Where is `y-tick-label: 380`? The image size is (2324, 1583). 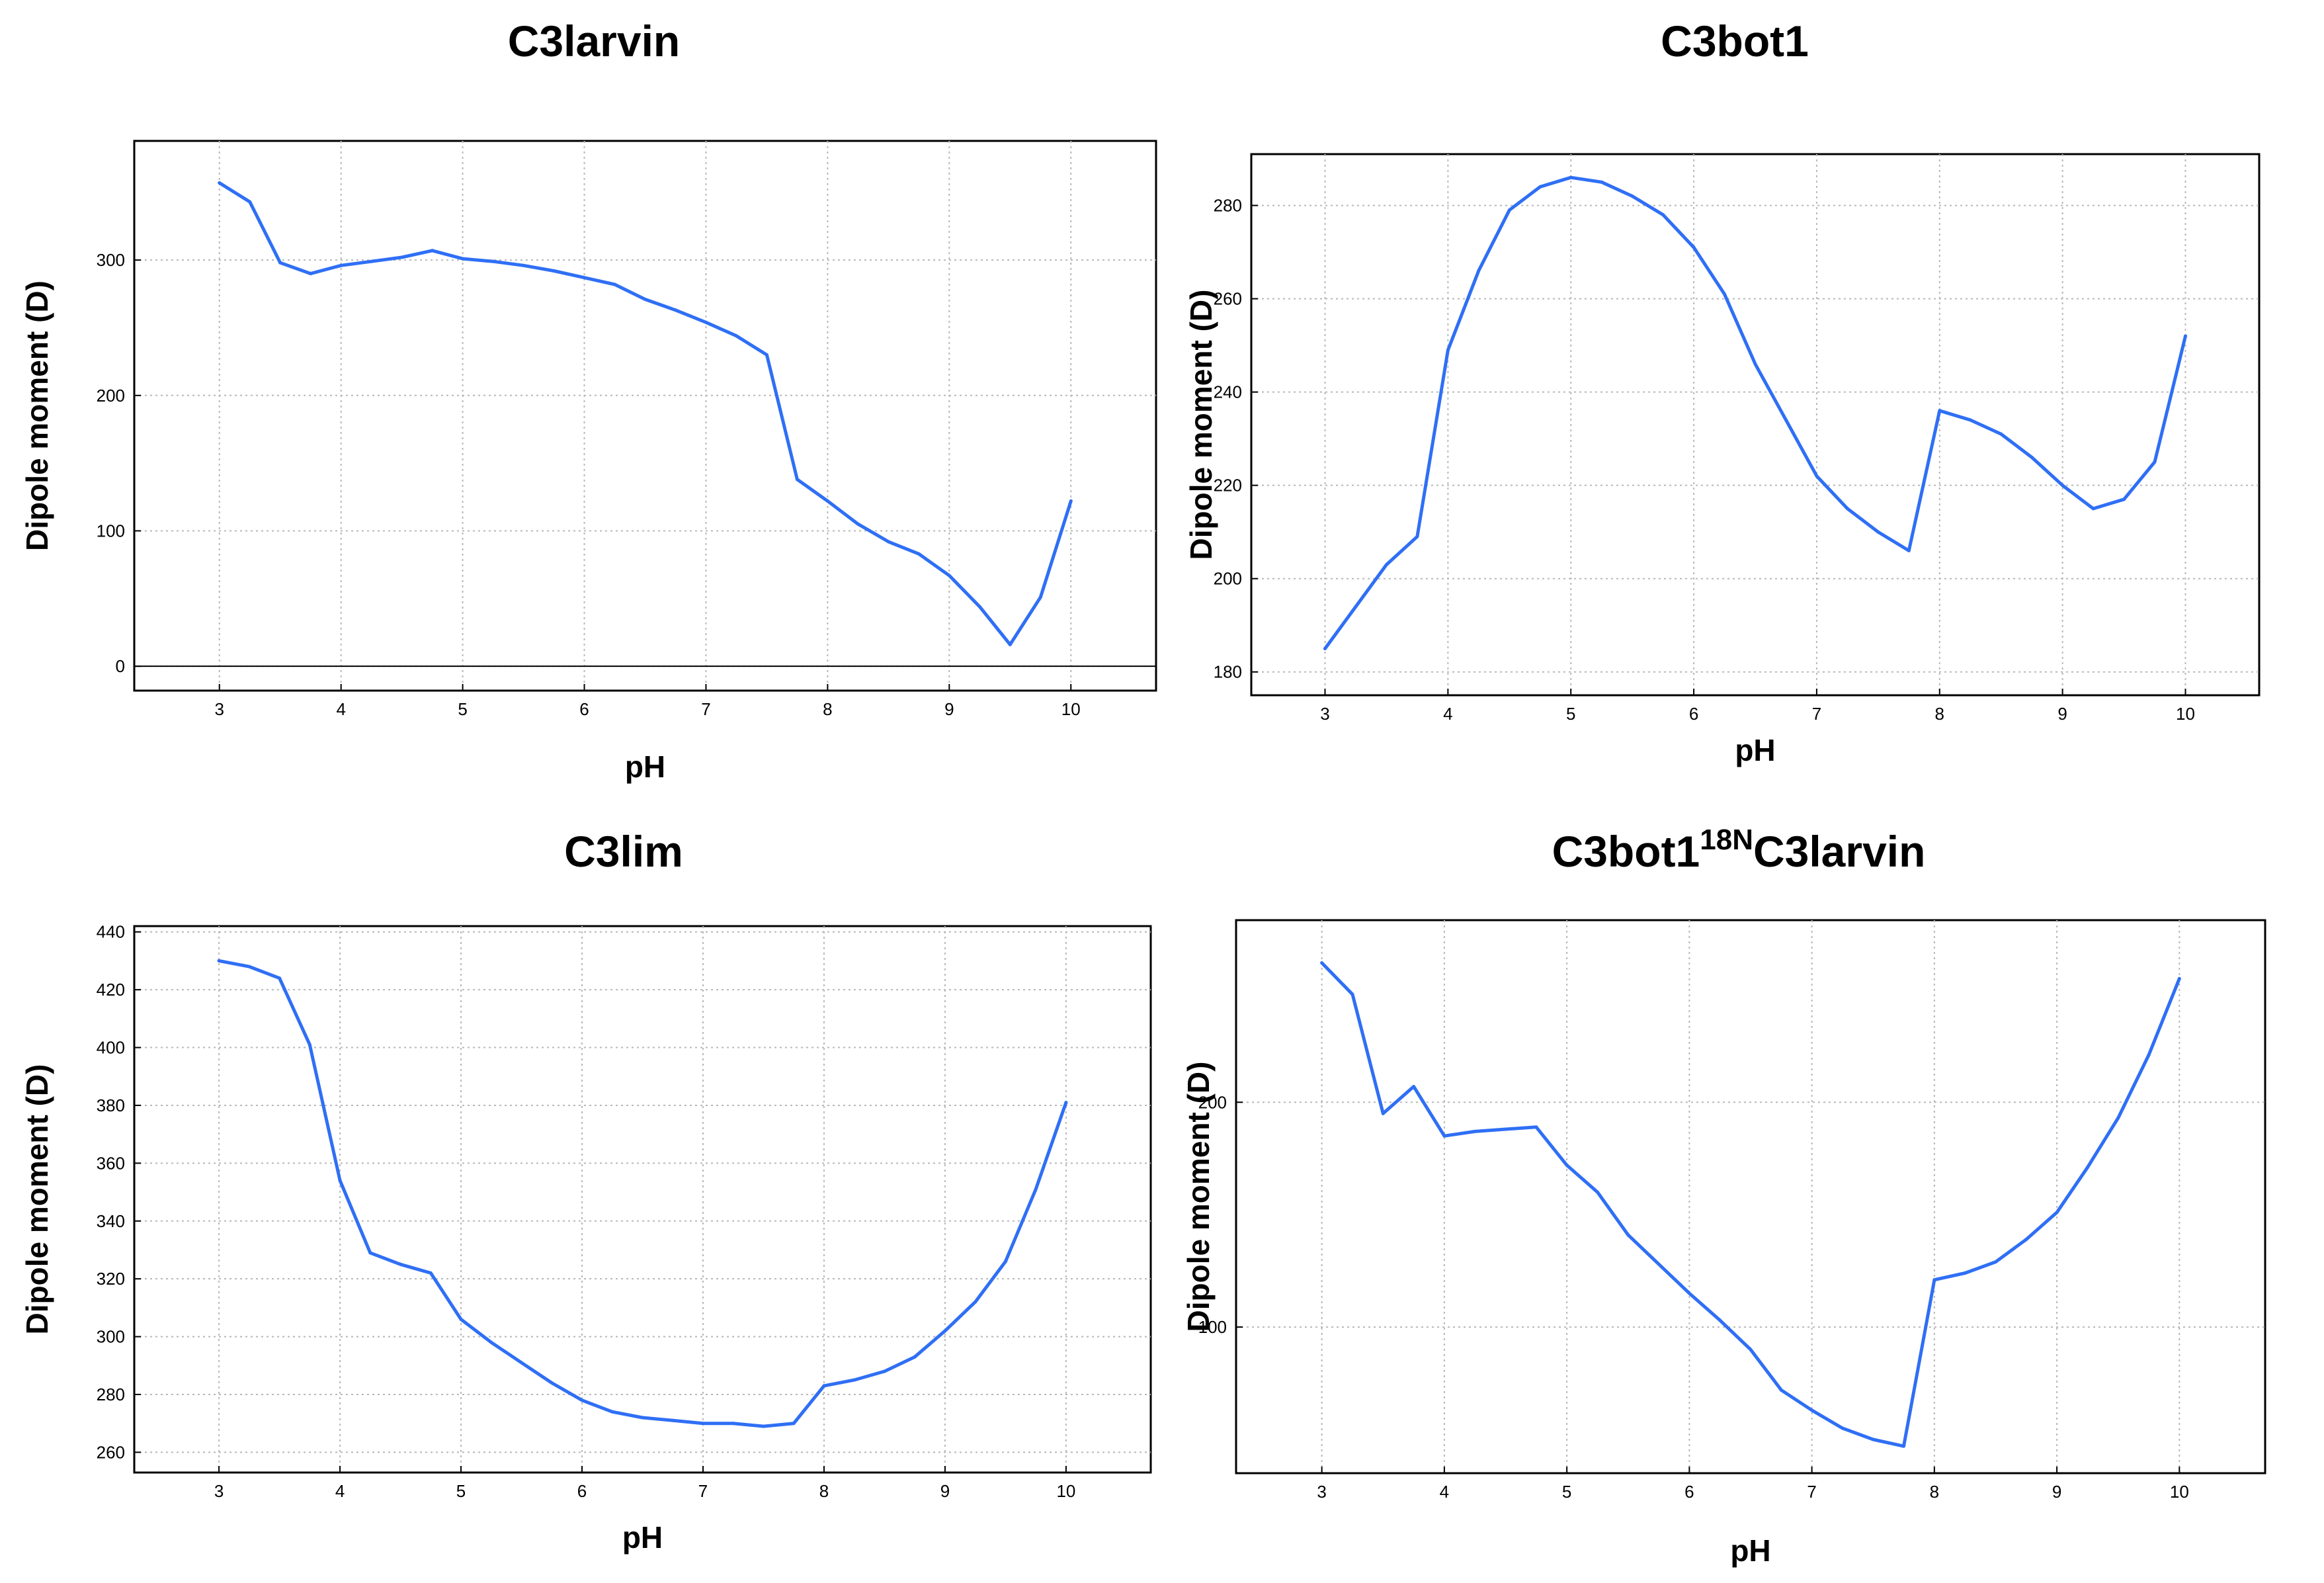 y-tick-label: 380 is located at coordinates (111, 1105).